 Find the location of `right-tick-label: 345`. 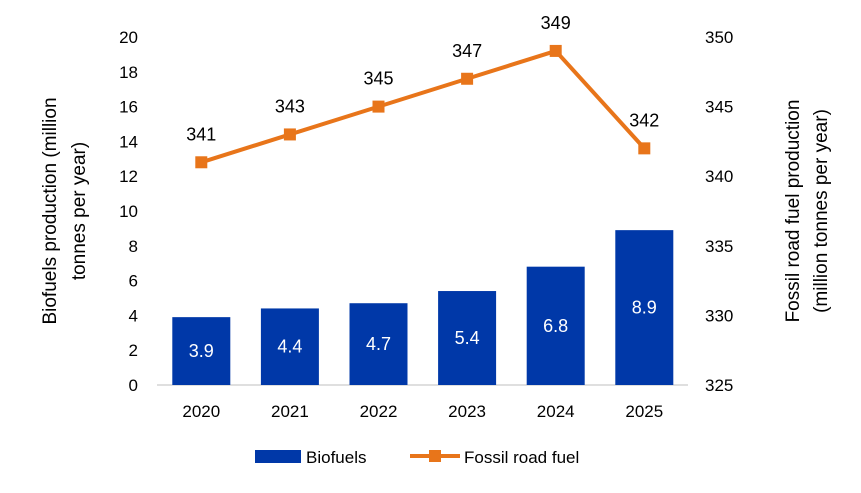

right-tick-label: 345 is located at coordinates (719, 107).